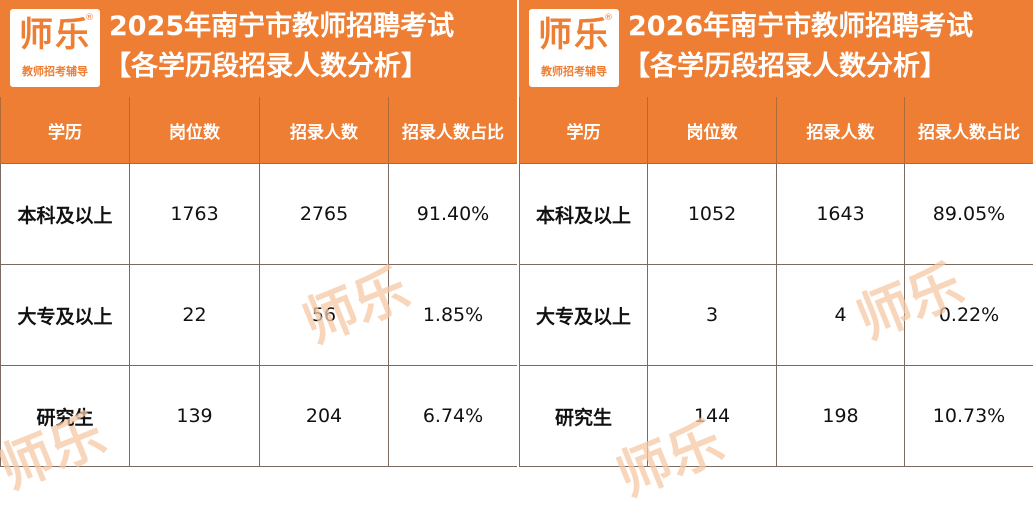 The image size is (1033, 511). I want to click on title-line-1: 2025年南宁市教师招聘考试, so click(281, 27).